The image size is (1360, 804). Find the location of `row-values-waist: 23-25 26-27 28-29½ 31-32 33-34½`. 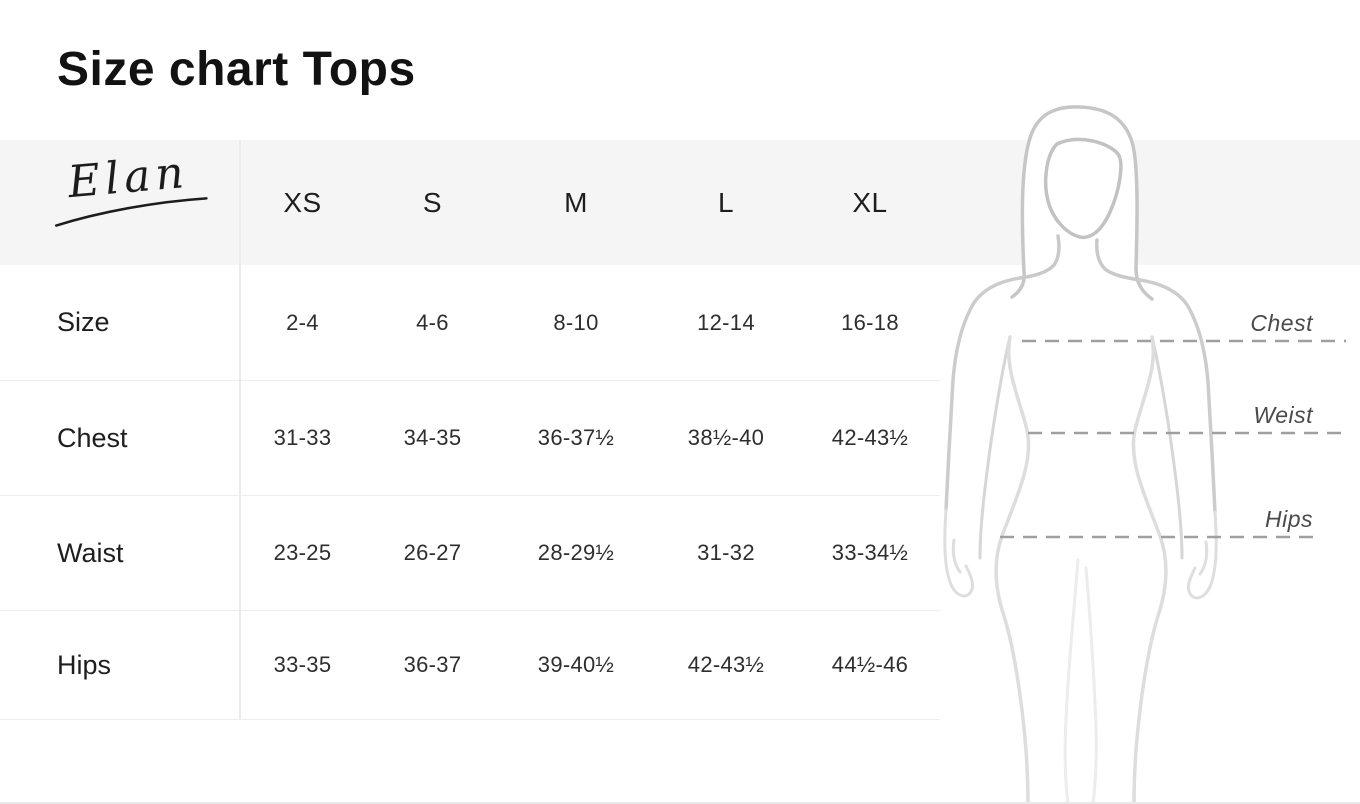

row-values-waist: 23-25 26-27 28-29½ 31-32 33-34½ is located at coordinates (590, 553).